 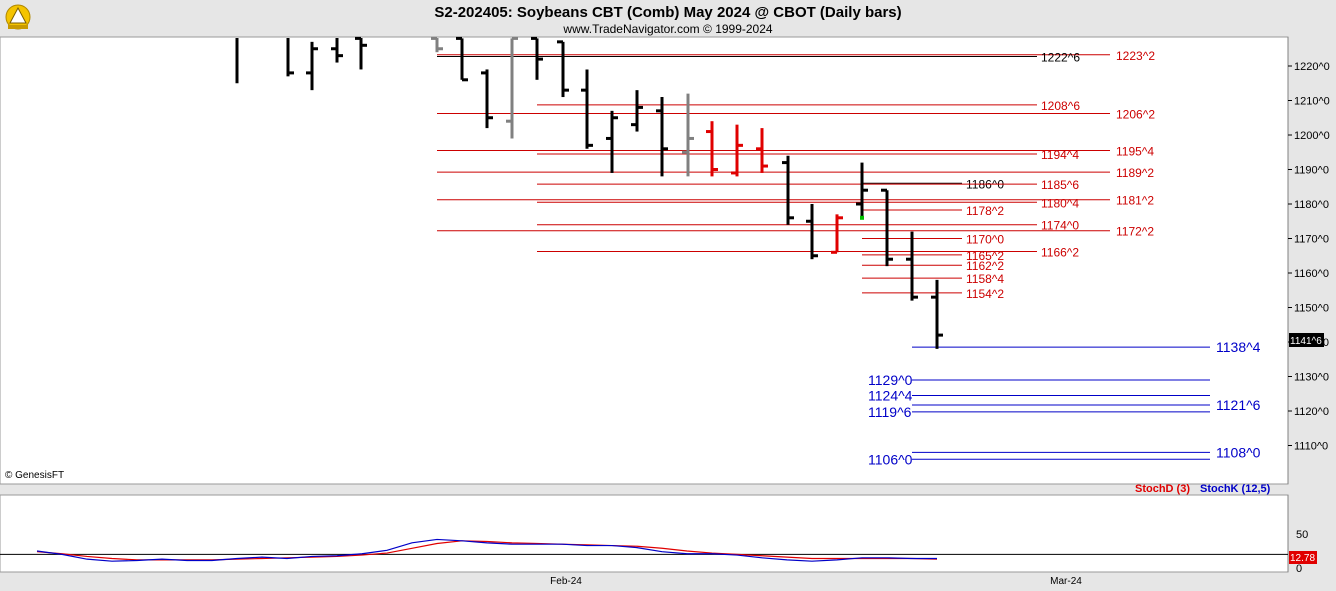 I want to click on level-label: 1162^2, so click(x=985, y=266).